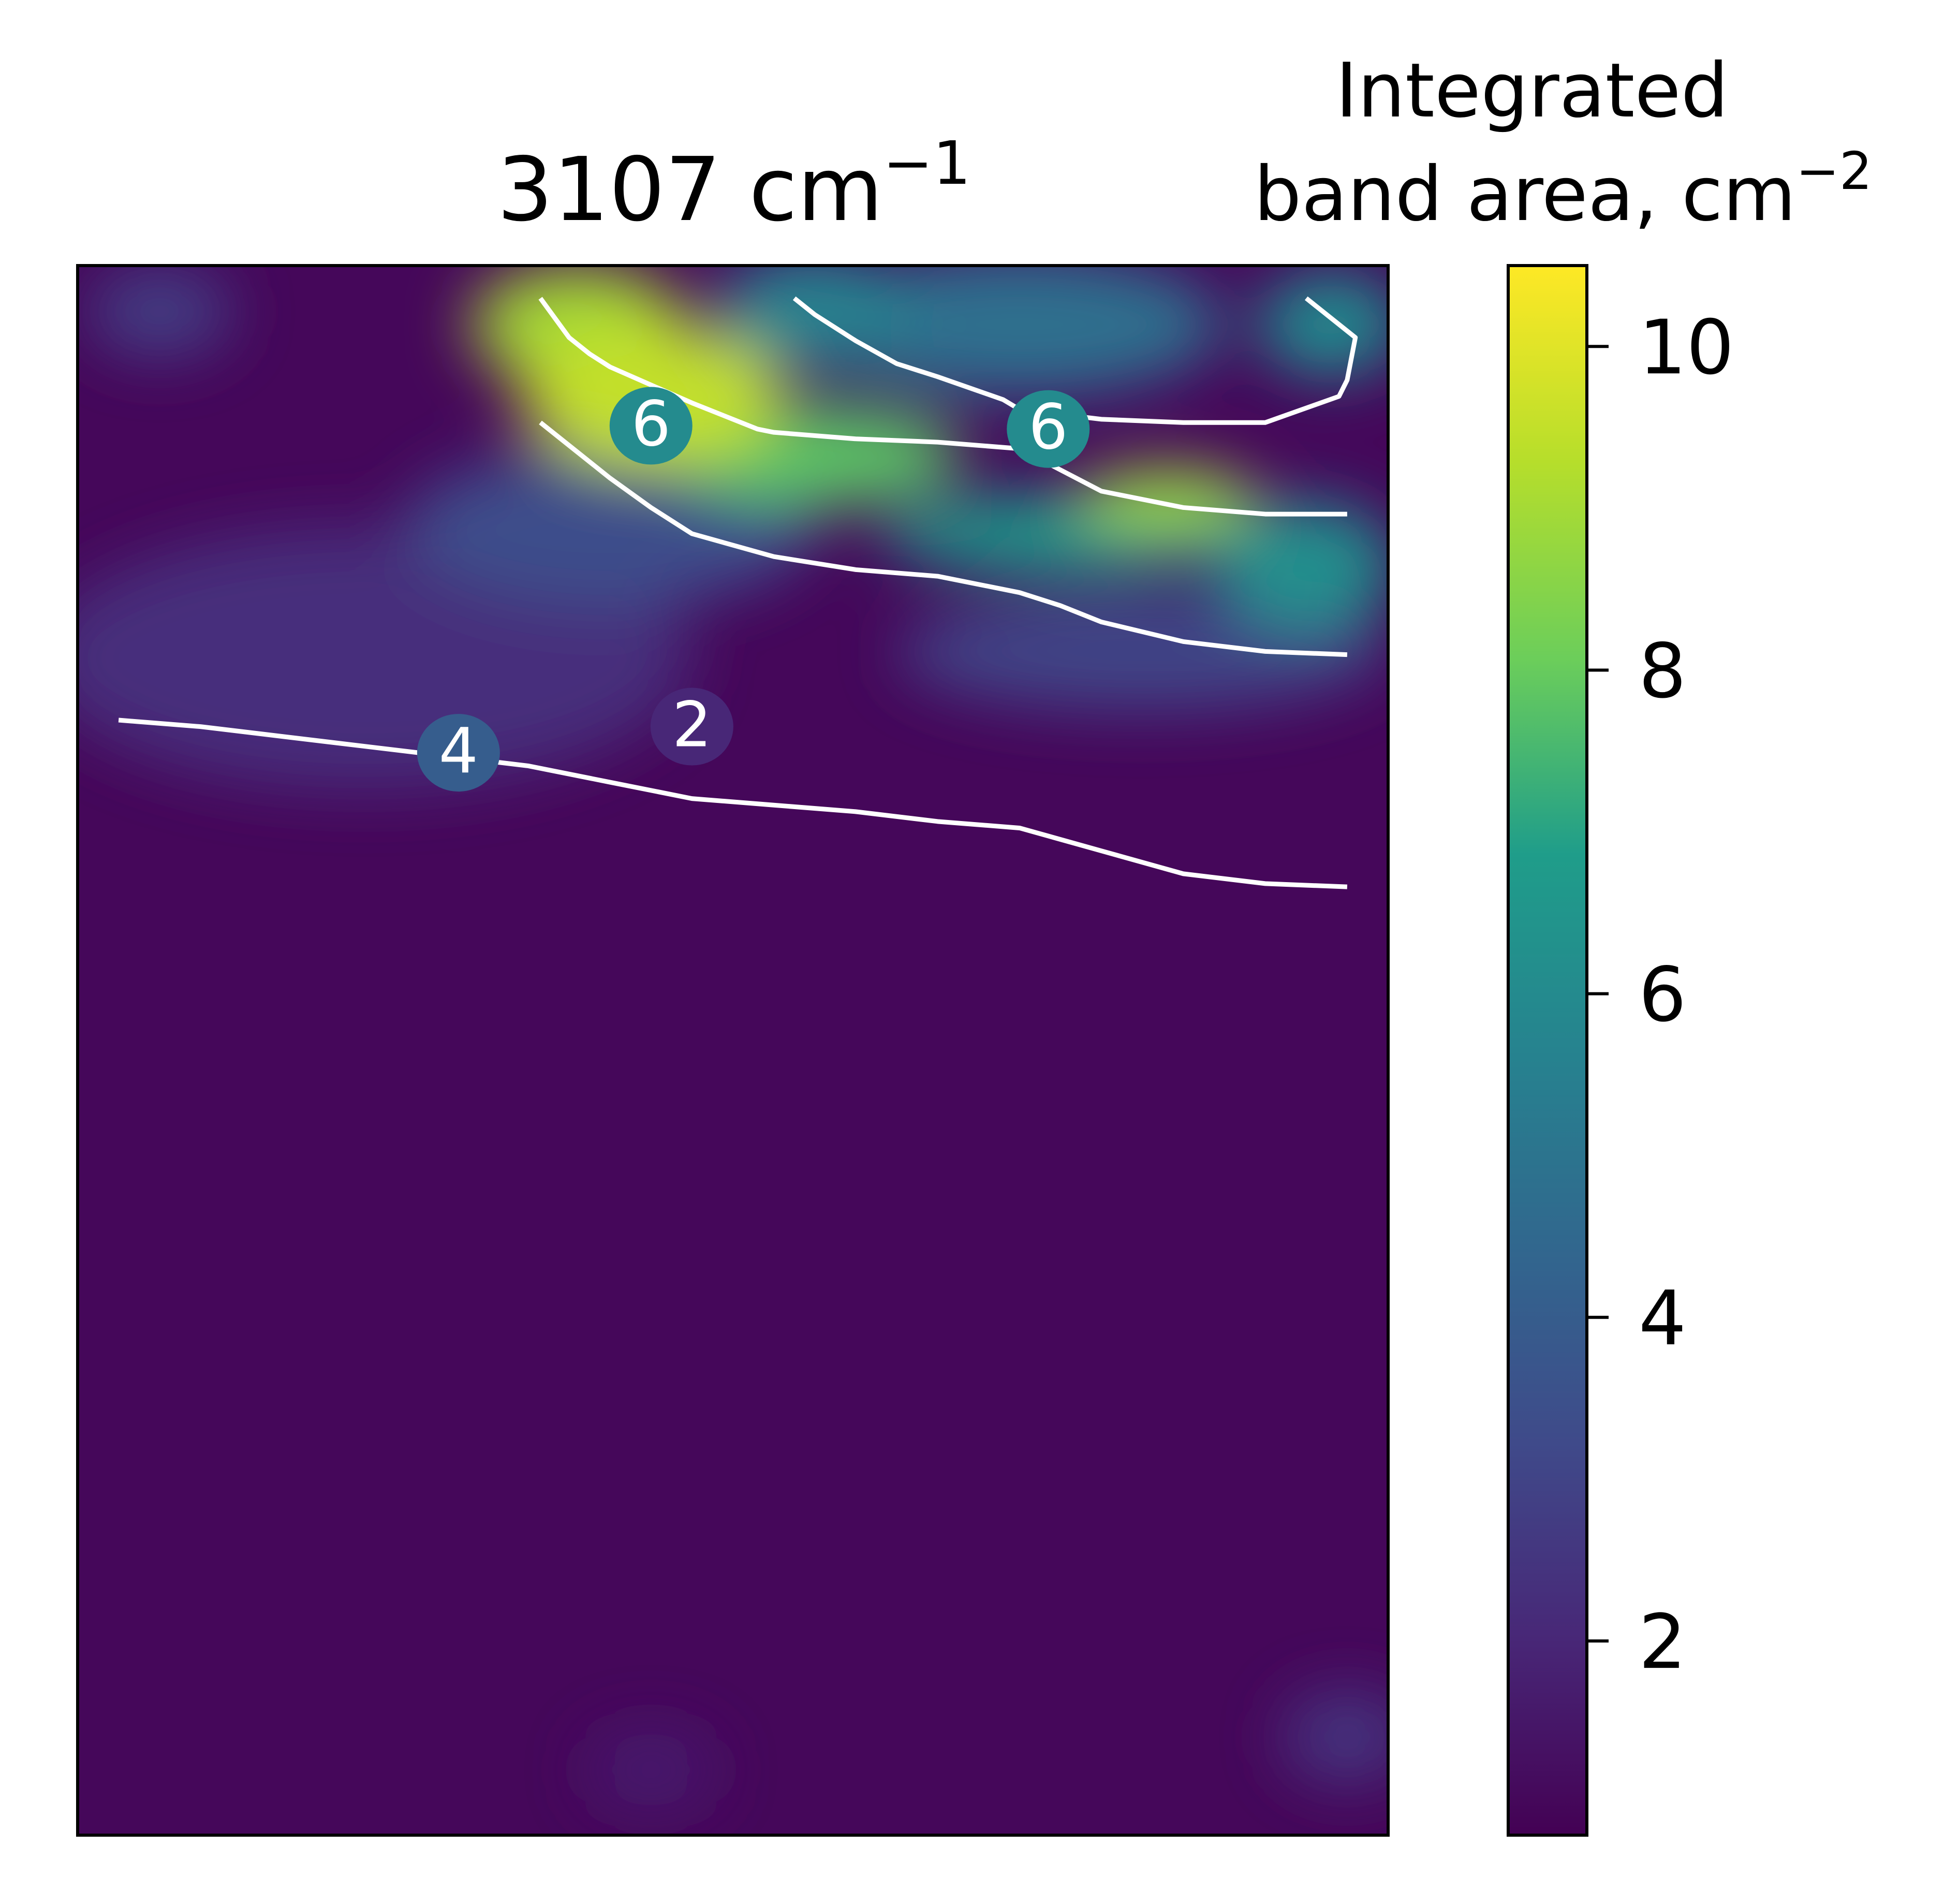 Image resolution: width=1959 pixels, height=1904 pixels. I want to click on chart-title-superscript: −1, so click(927, 163).